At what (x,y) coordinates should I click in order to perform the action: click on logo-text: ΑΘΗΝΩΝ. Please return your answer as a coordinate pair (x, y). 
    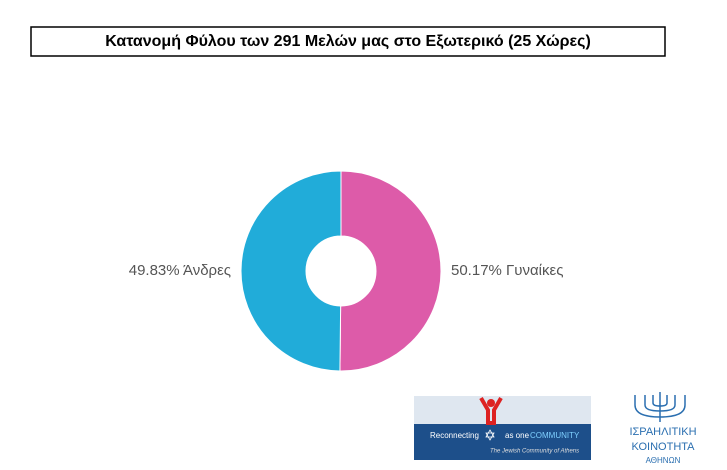
    Looking at the image, I should click on (663, 460).